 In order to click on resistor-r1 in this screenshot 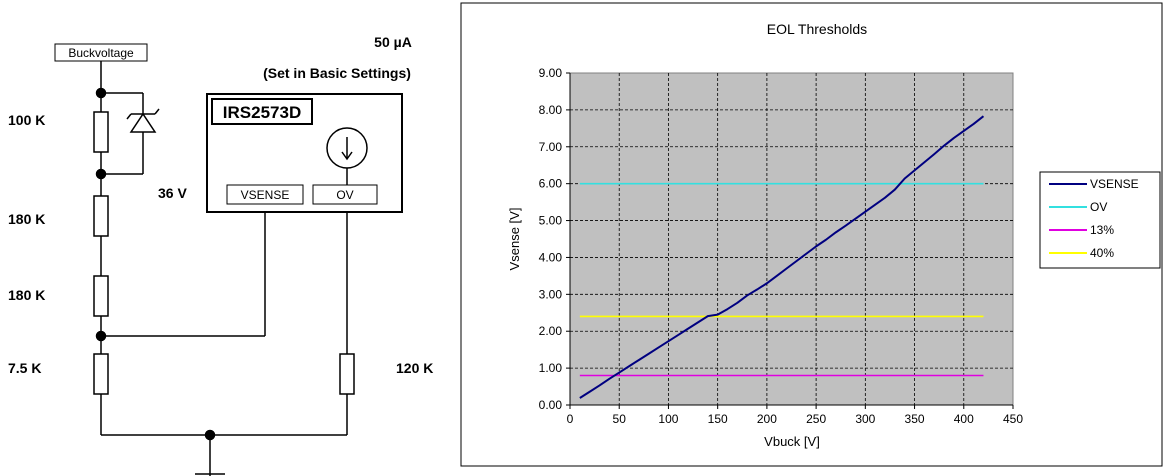, I will do `click(101, 132)`.